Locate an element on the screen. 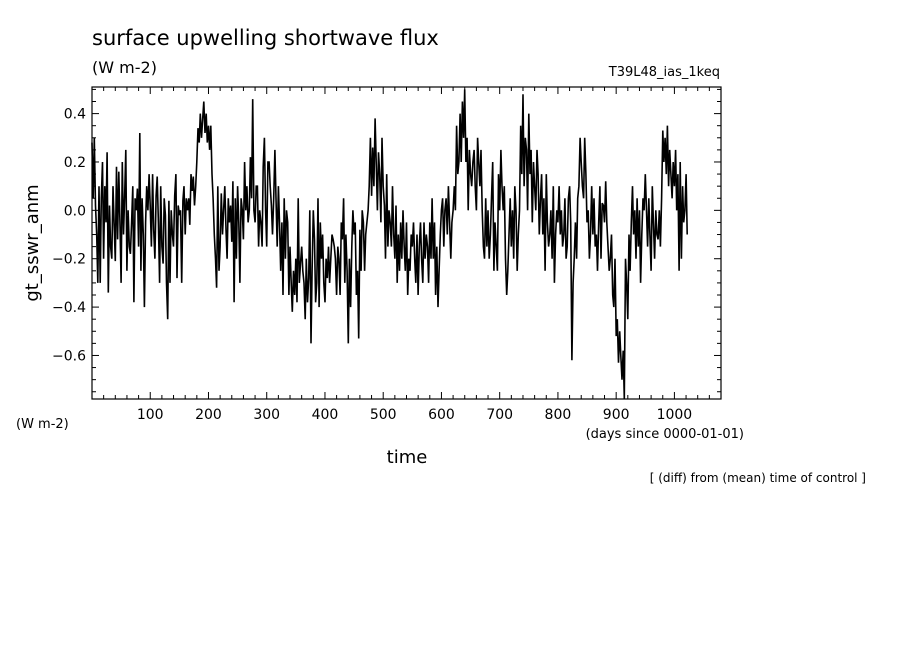  x-tick-label: 700 is located at coordinates (499, 415).